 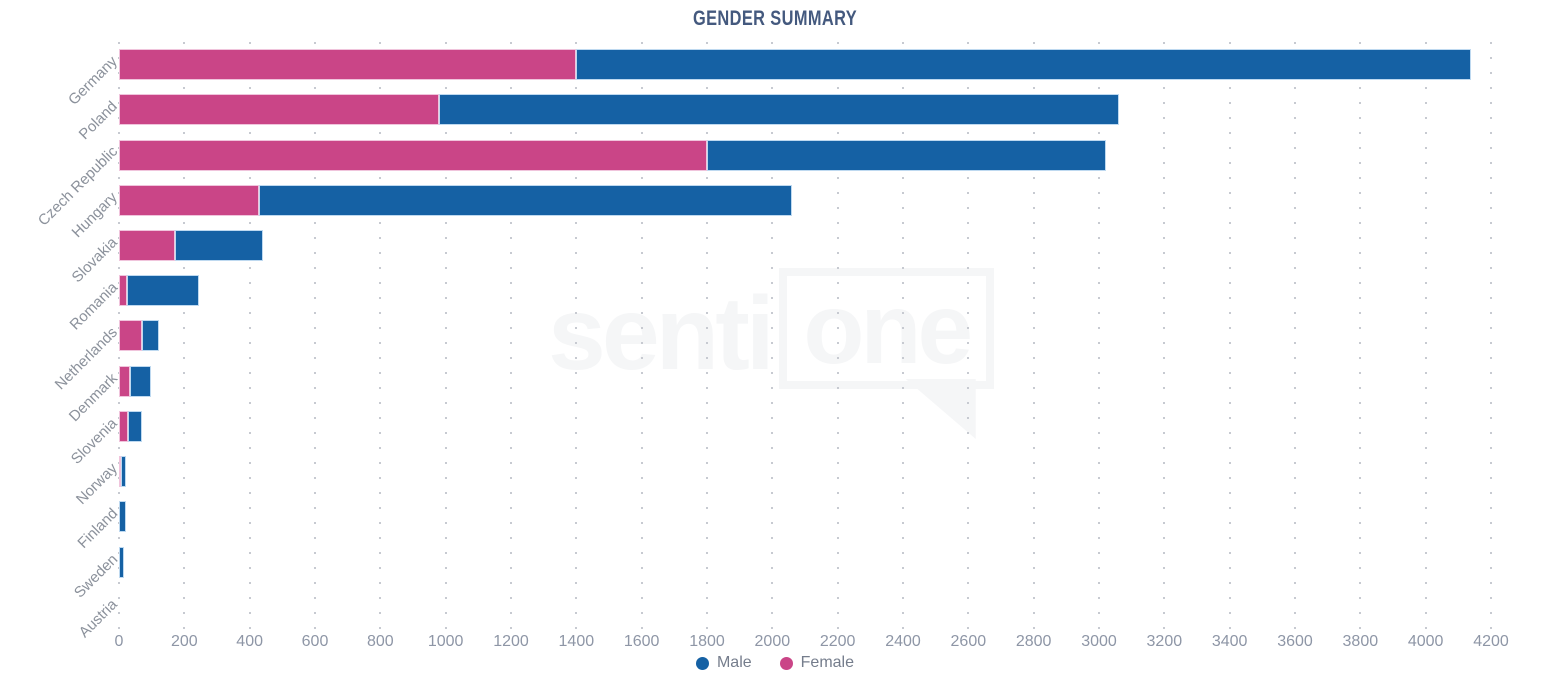 What do you see at coordinates (123, 291) in the screenshot?
I see `bar-segment-female-romania` at bounding box center [123, 291].